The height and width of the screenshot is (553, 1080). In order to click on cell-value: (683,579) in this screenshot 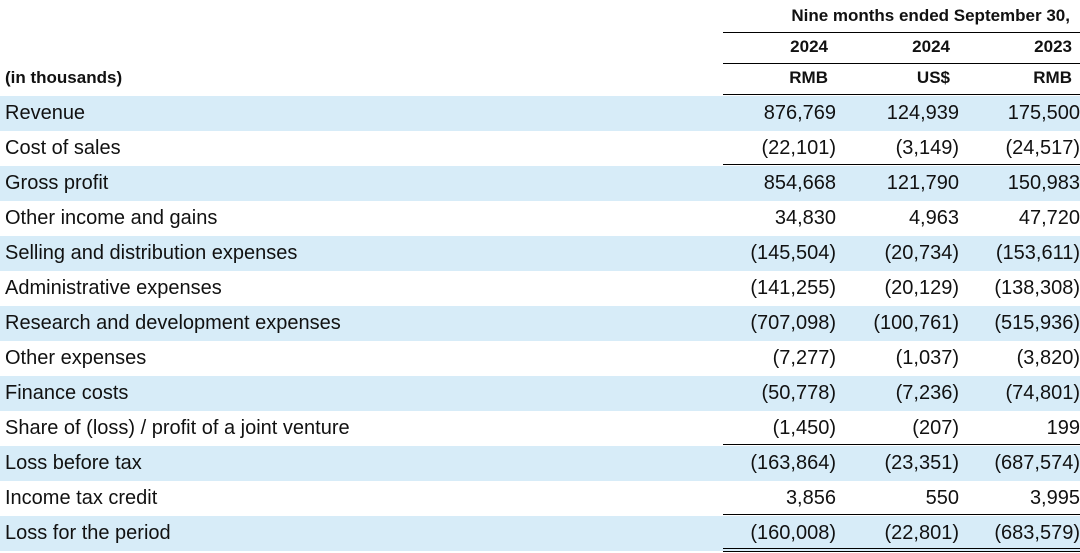, I will do `click(1037, 533)`.